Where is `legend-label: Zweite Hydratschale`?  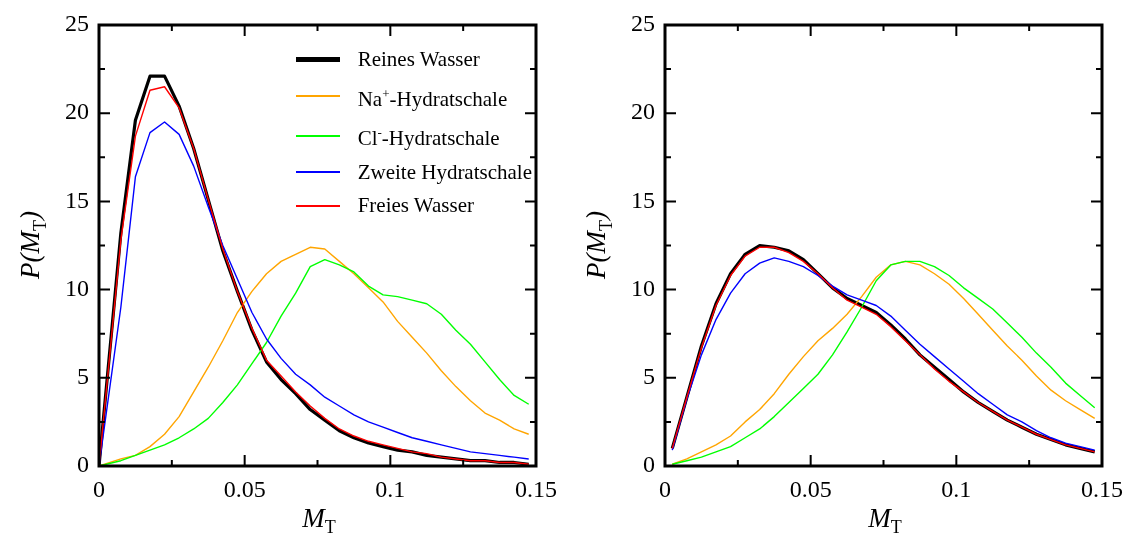
legend-label: Zweite Hydratschale is located at coordinates (444, 172).